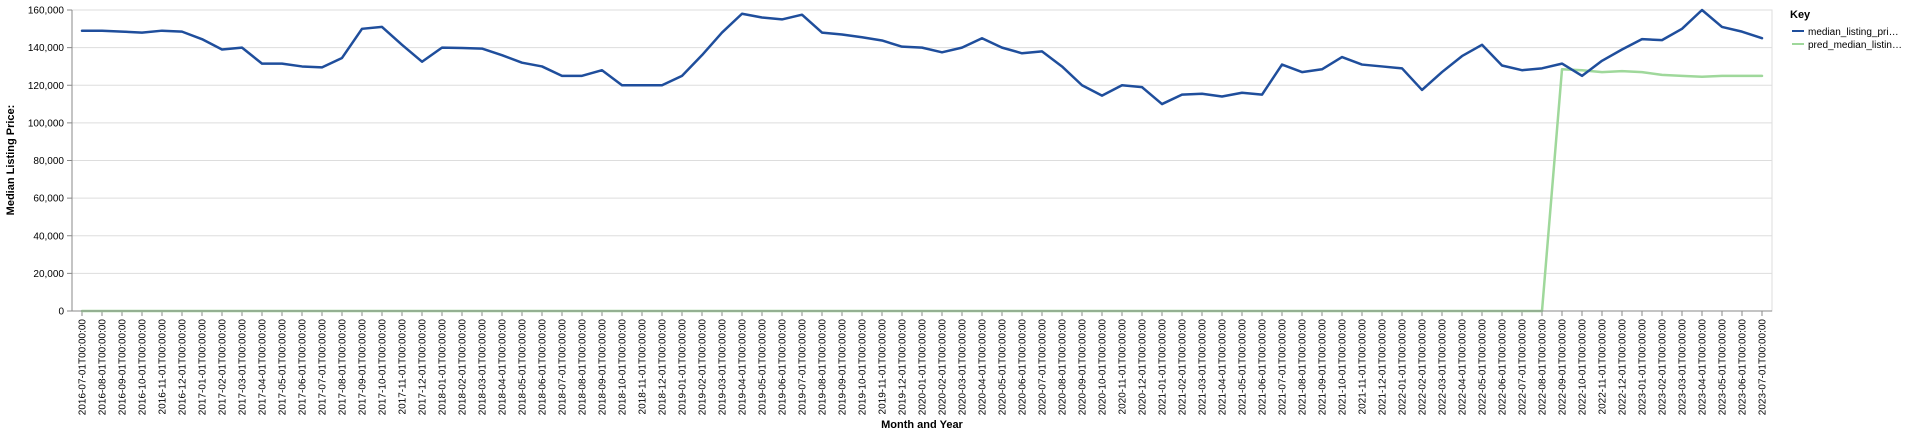 Image resolution: width=1920 pixels, height=434 pixels. I want to click on x-tick-label: 2017-05-01T00:00:00, so click(283, 367).